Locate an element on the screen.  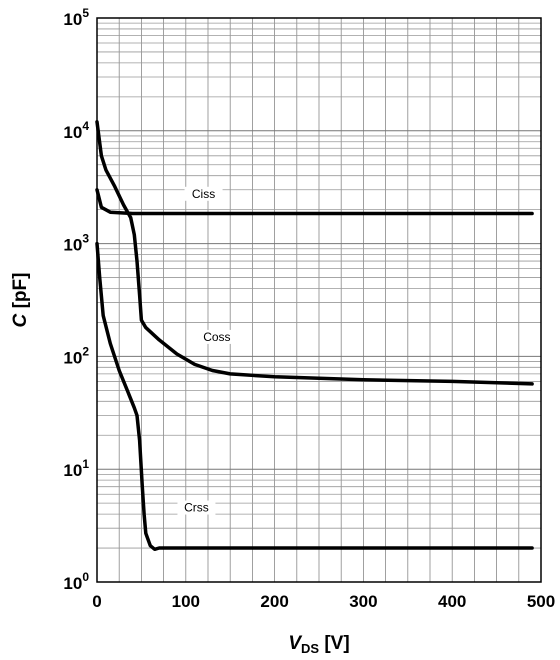
x-tick-label: 300 is located at coordinates (363, 601).